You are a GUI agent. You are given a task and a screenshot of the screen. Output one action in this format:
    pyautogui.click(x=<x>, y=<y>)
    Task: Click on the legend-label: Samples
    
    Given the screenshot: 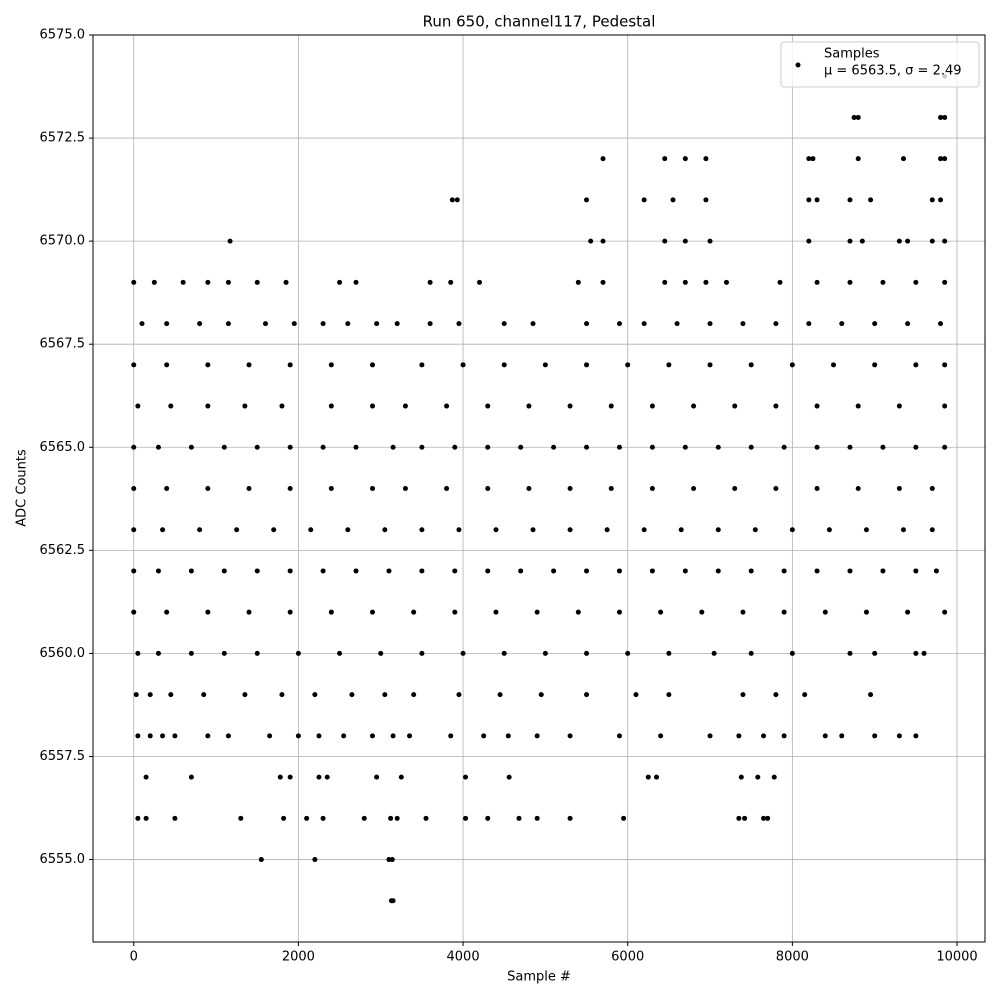 What is the action you would take?
    pyautogui.click(x=852, y=54)
    